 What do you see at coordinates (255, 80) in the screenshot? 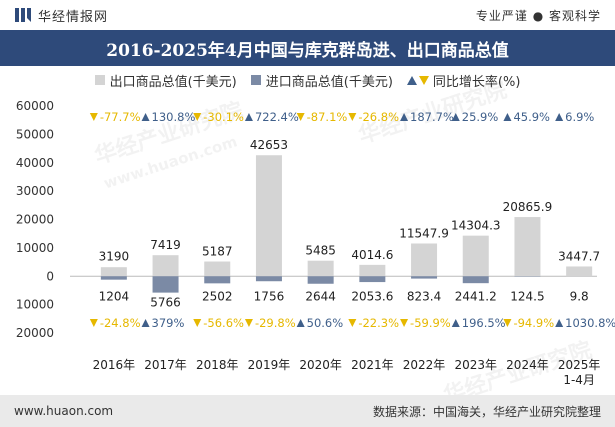
I see `import-swatch-icon` at bounding box center [255, 80].